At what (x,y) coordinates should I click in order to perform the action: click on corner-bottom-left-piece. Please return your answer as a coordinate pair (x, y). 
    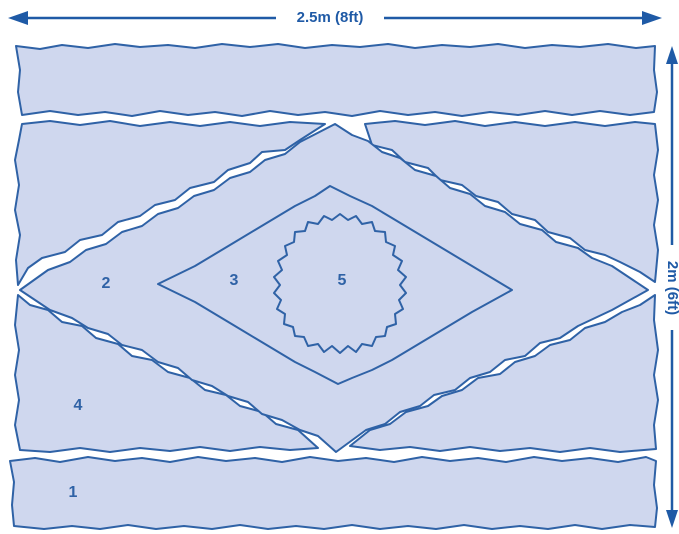
    Looking at the image, I should click on (166, 373).